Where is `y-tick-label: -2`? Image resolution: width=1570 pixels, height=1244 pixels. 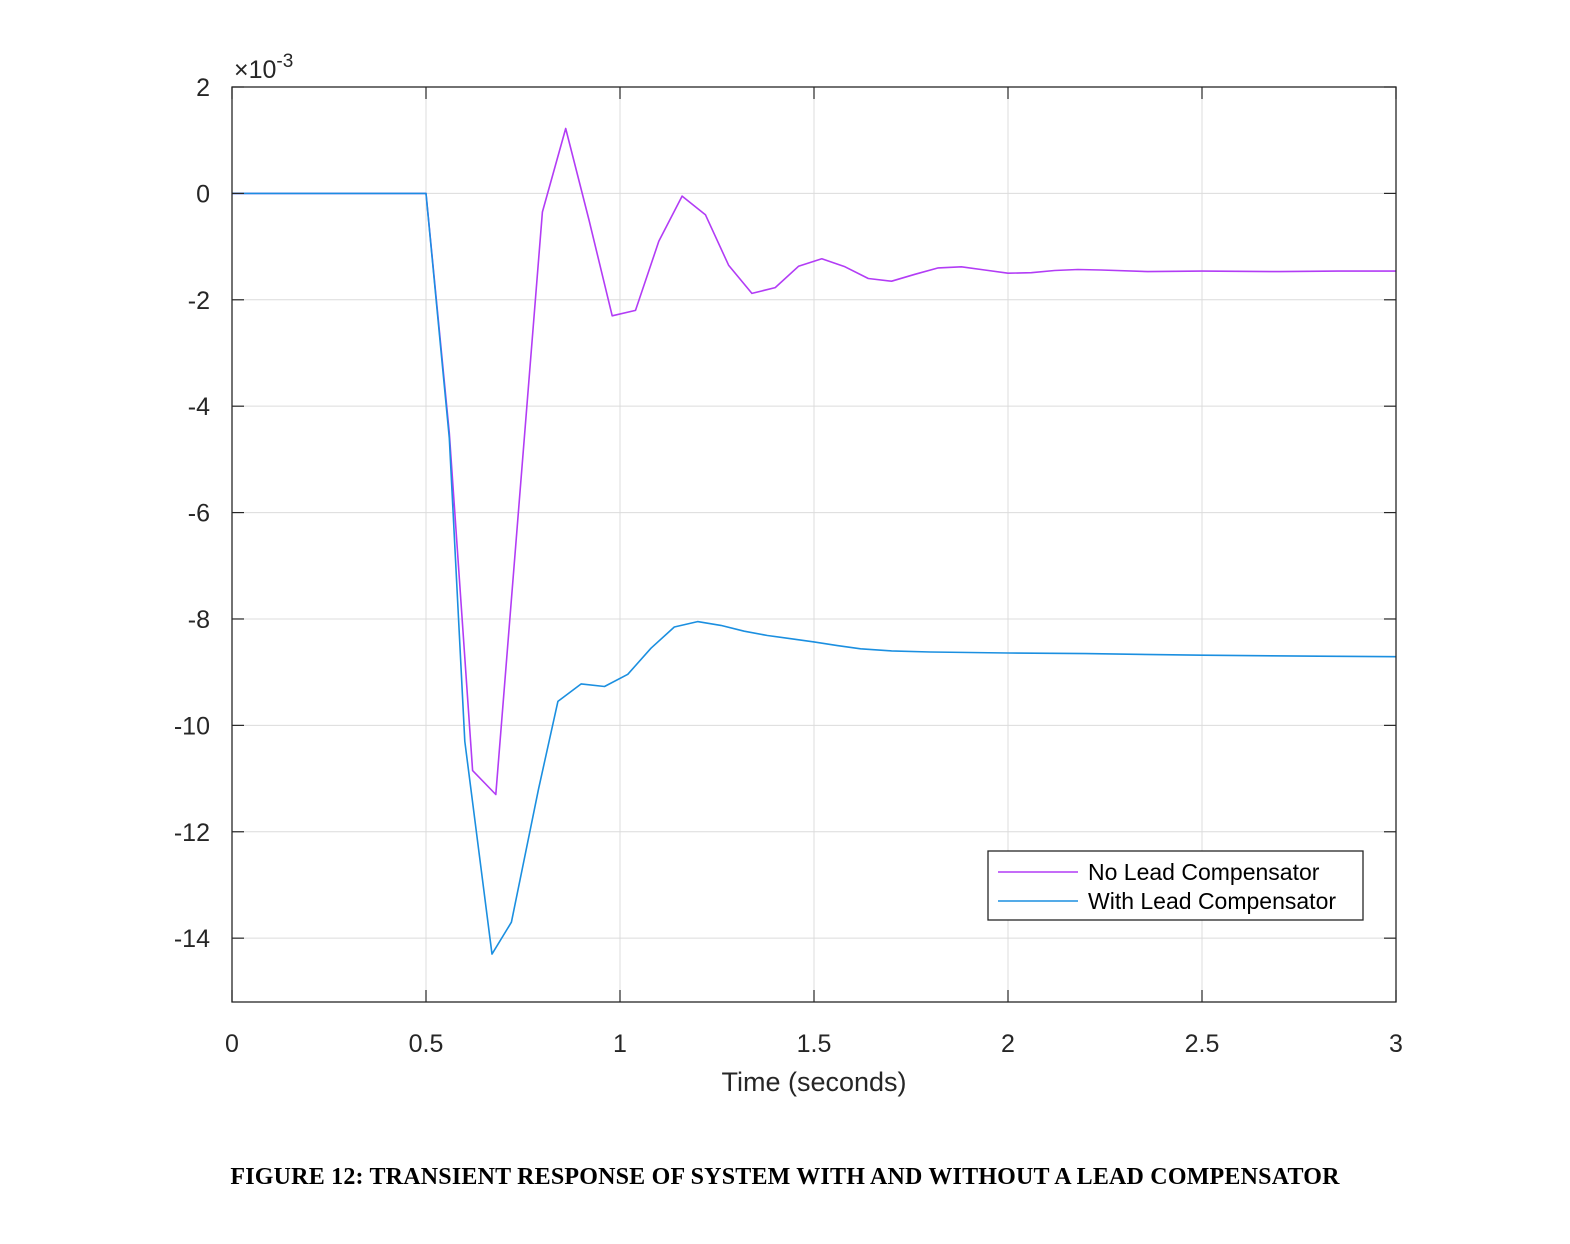 y-tick-label: -2 is located at coordinates (199, 301).